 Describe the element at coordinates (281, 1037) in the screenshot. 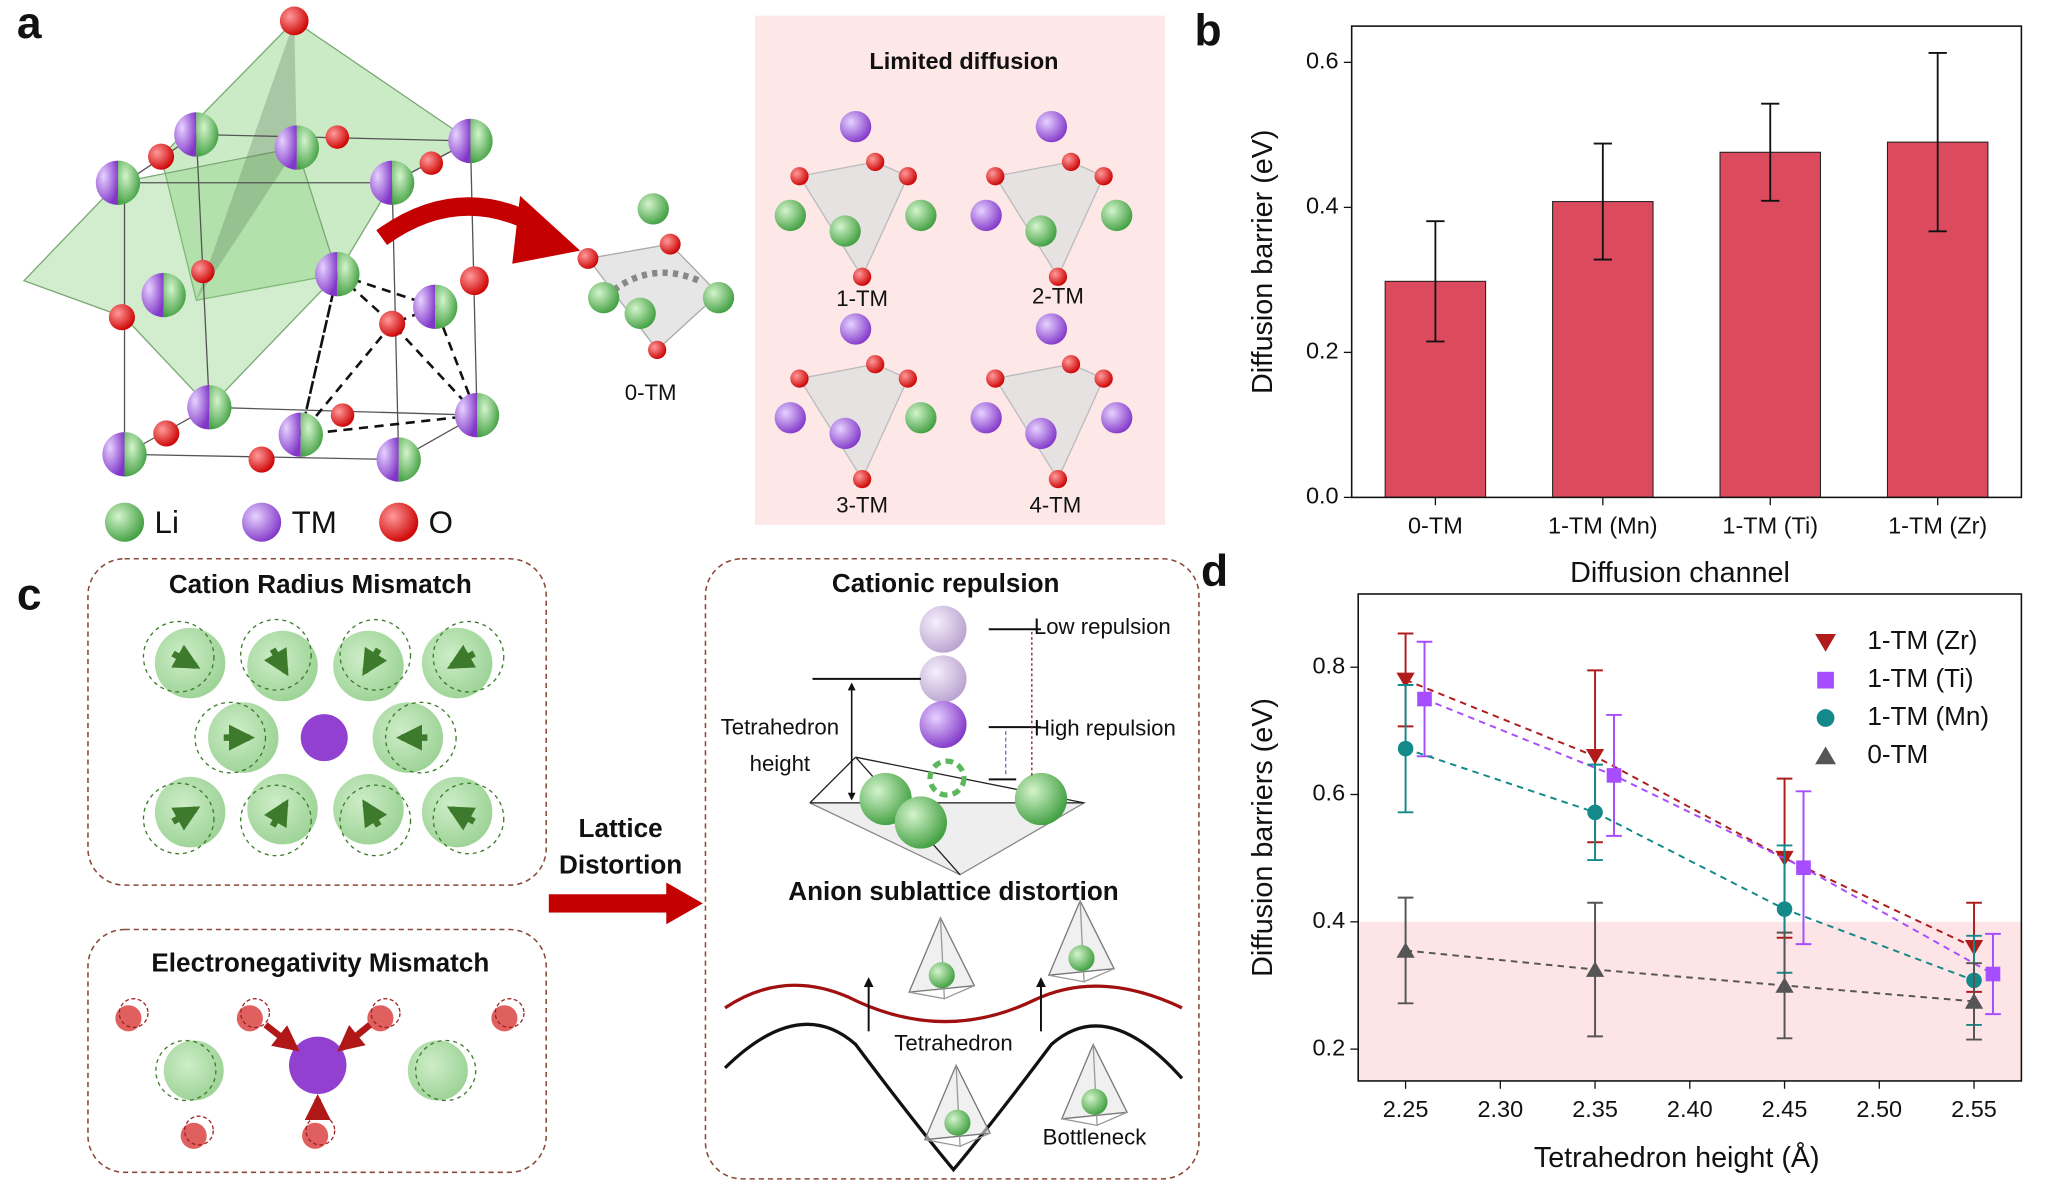

I see `attract-arrow` at that location.